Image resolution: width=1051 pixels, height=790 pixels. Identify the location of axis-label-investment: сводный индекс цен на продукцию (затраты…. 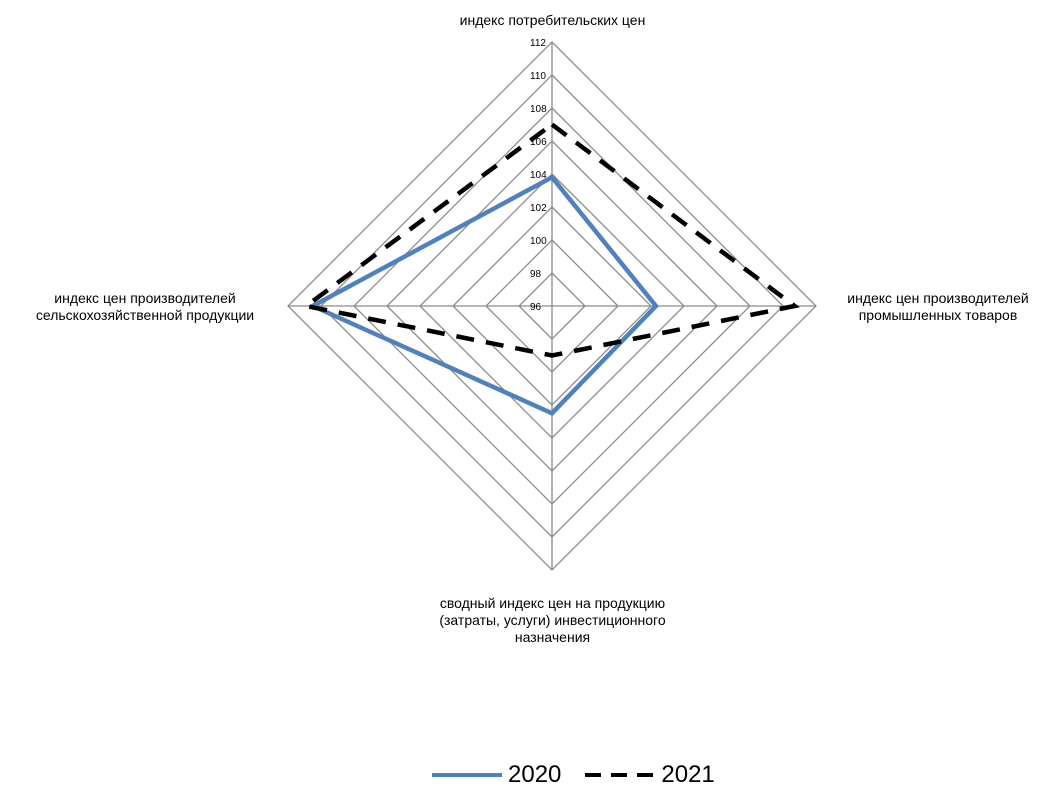
(552, 620).